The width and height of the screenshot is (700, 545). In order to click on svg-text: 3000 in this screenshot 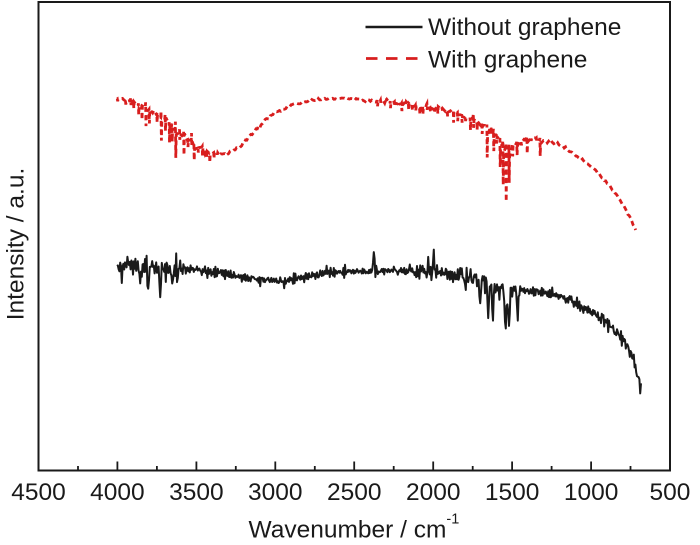, I will do `click(275, 492)`.